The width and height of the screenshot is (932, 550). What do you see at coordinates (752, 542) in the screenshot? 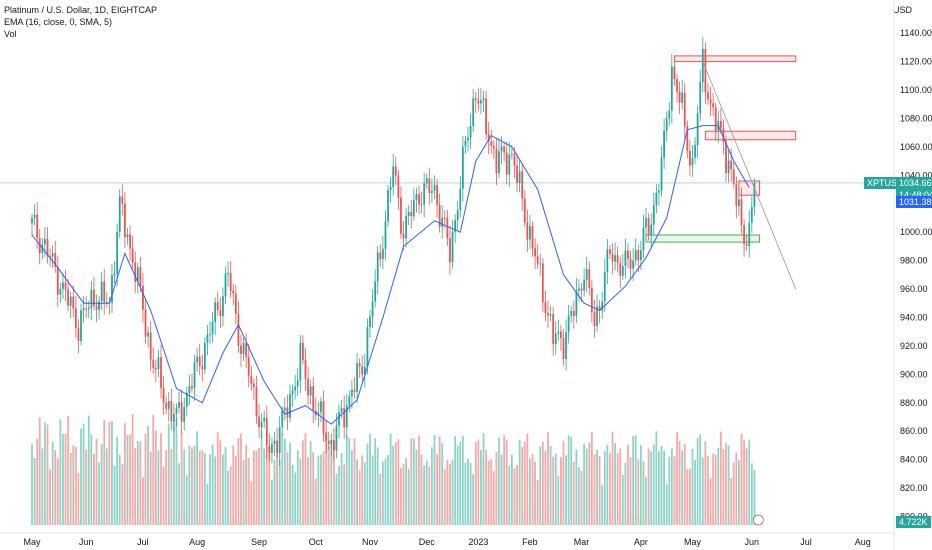
I see `x-tick-label: Jun` at bounding box center [752, 542].